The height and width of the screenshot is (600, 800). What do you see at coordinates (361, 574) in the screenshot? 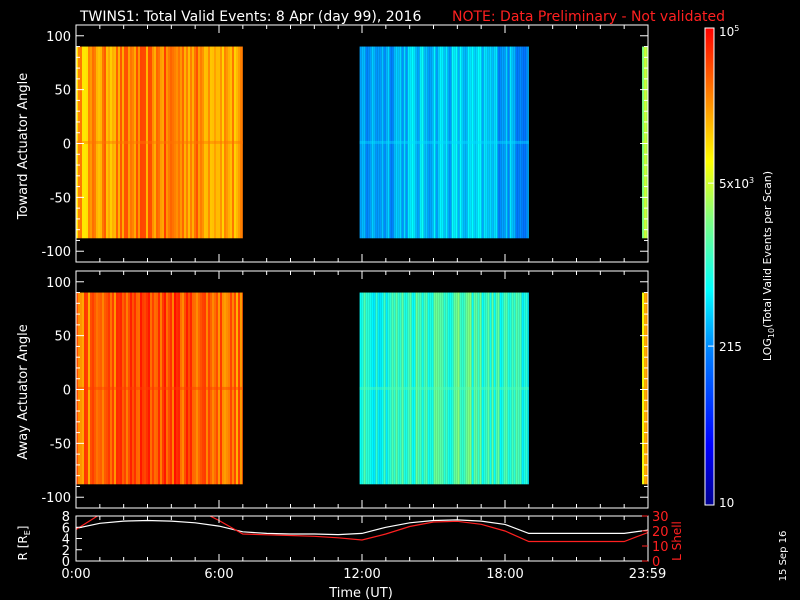
I see `x-tick-label: 12:00` at bounding box center [361, 574].